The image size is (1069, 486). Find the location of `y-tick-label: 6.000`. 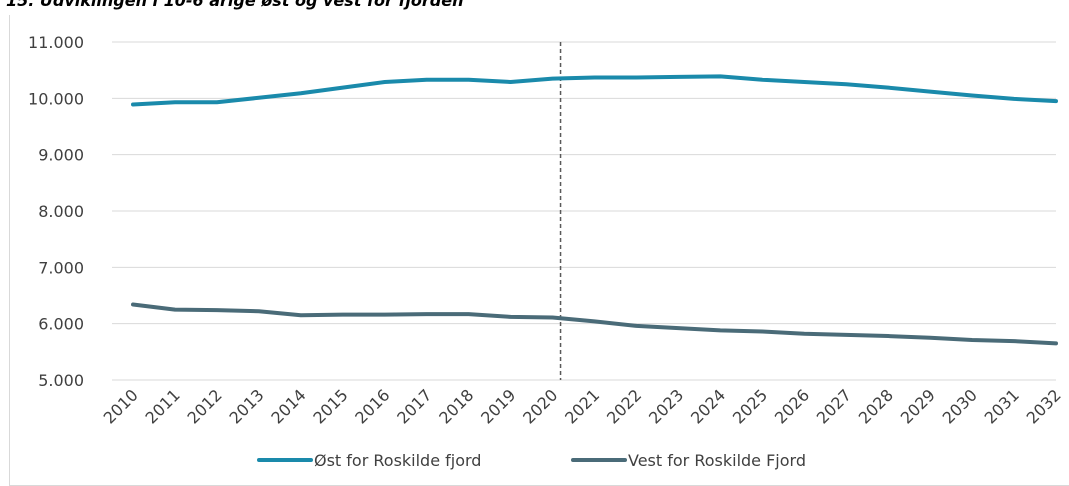

y-tick-label: 6.000 is located at coordinates (61, 324).